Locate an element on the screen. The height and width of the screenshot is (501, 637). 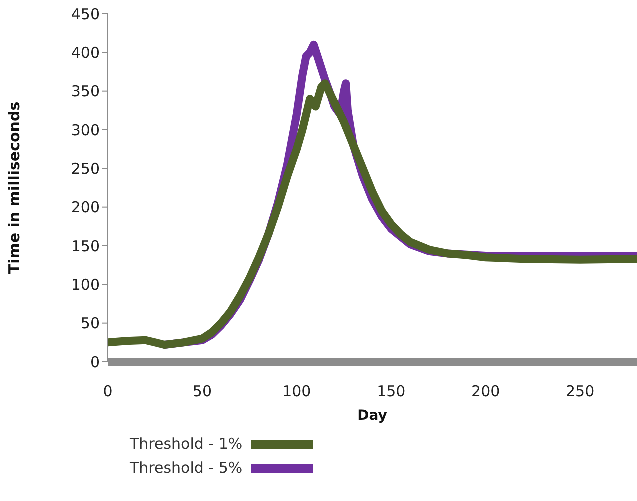
y-tick-label: 450 is located at coordinates (85, 14).